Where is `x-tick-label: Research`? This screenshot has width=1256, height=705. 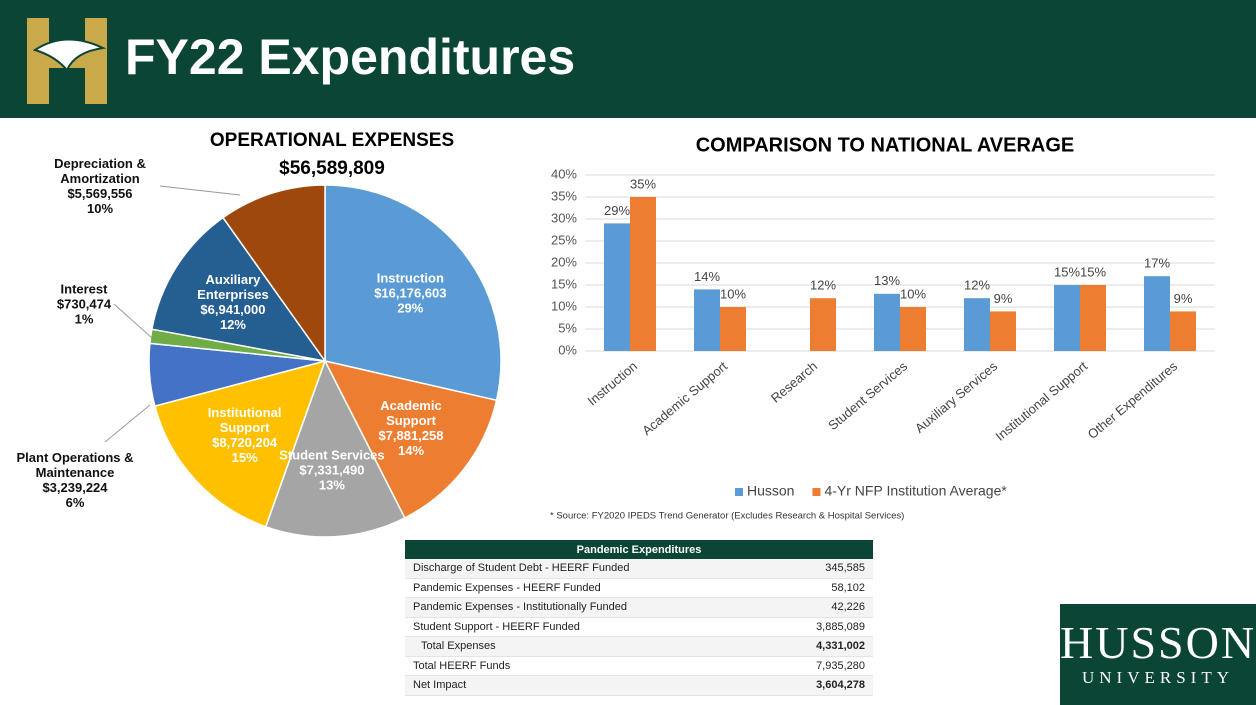
x-tick-label: Research is located at coordinates (794, 381).